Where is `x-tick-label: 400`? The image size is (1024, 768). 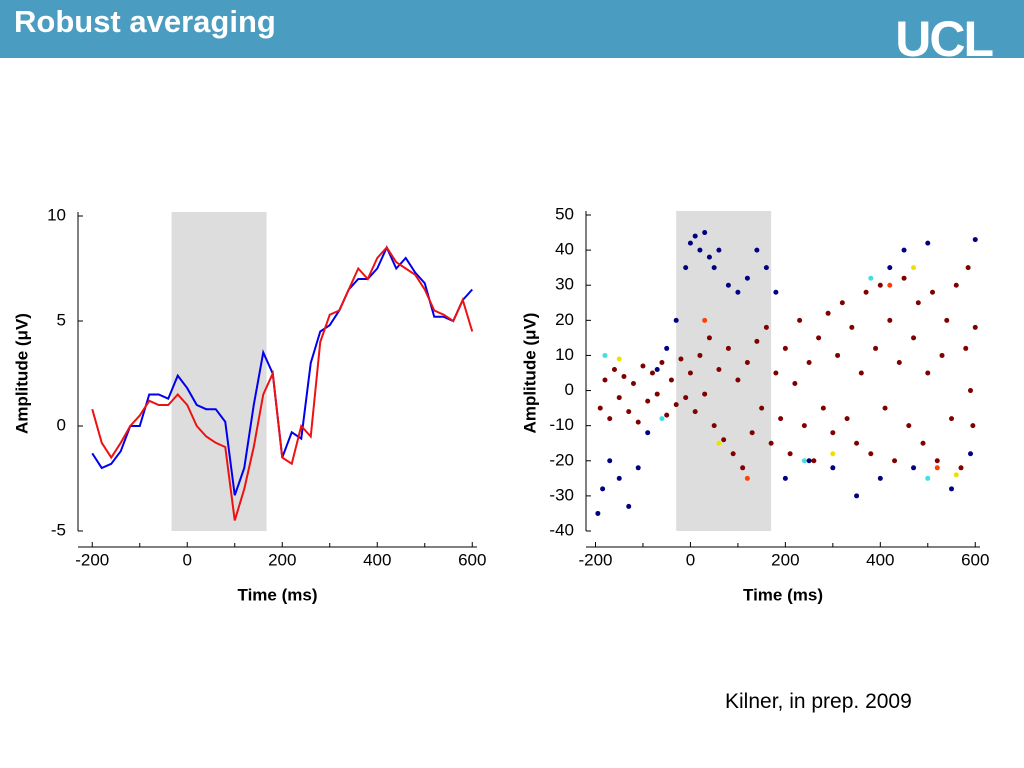 x-tick-label: 400 is located at coordinates (377, 559).